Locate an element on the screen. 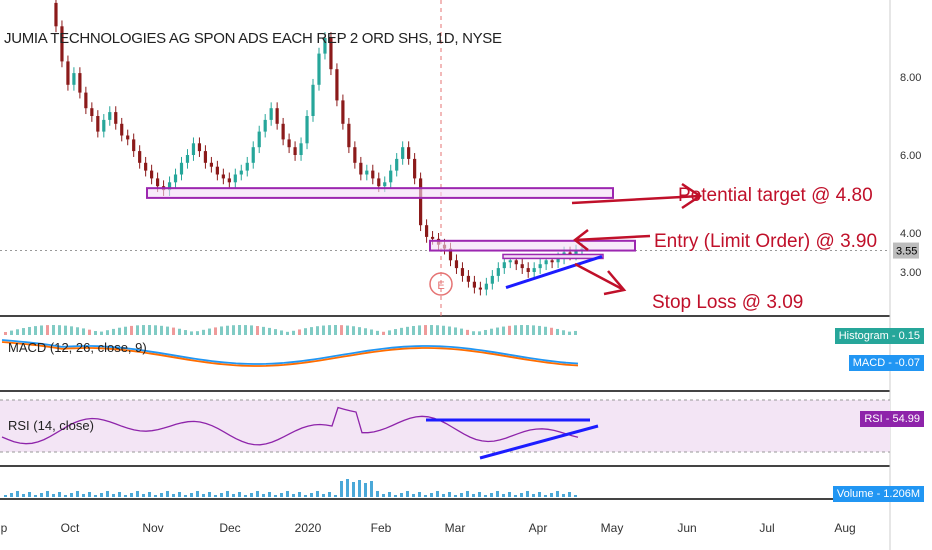 The height and width of the screenshot is (550, 932). y-tick-label: 8.00 is located at coordinates (910, 78).